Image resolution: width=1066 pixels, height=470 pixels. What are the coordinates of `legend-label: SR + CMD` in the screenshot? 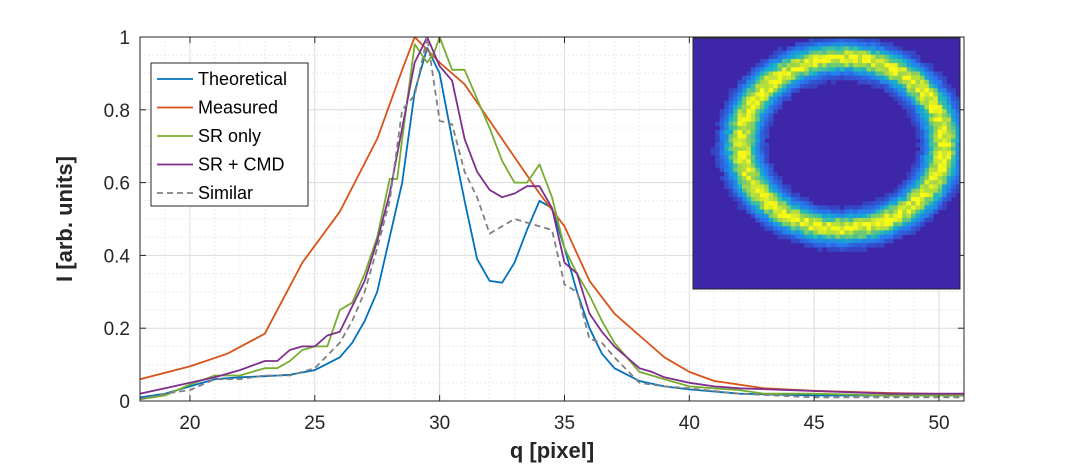 It's located at (241, 165).